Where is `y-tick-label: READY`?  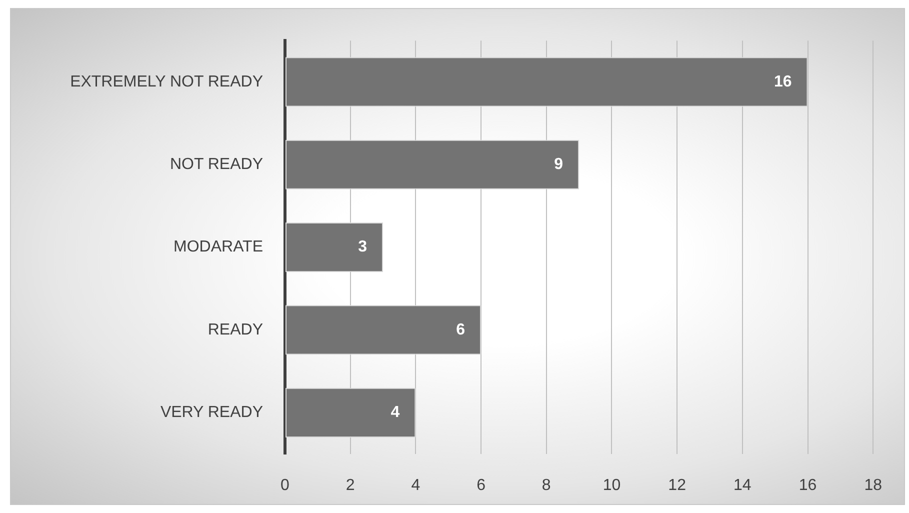
y-tick-label: READY is located at coordinates (236, 329).